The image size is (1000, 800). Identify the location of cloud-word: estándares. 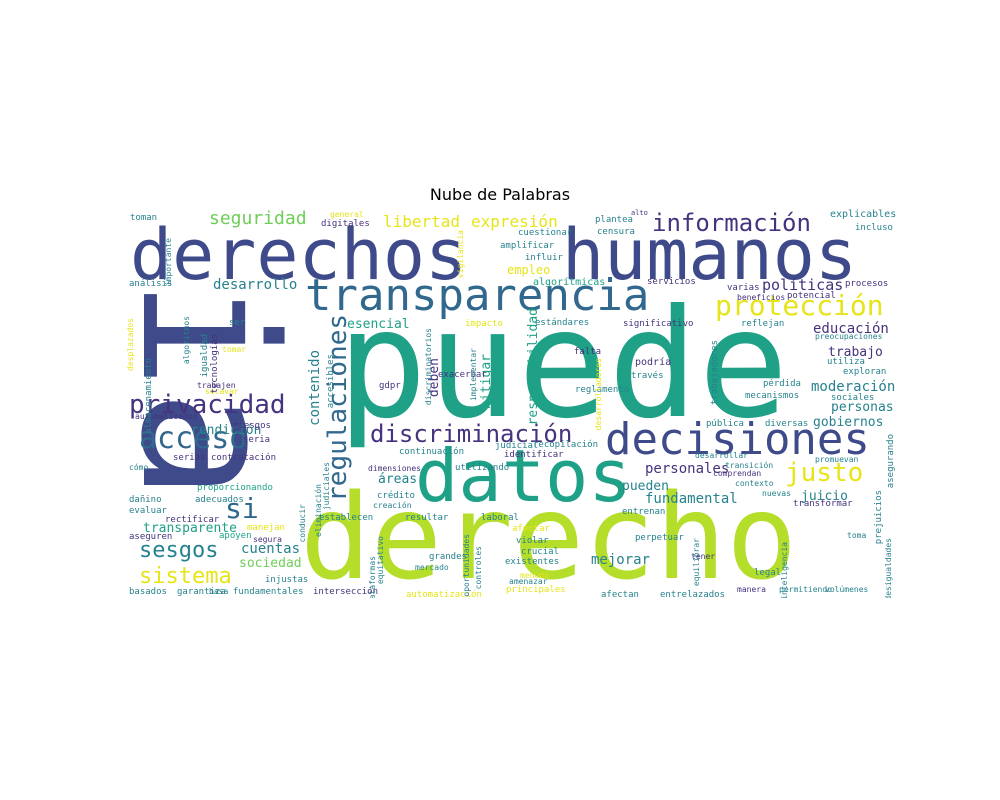
(562, 323).